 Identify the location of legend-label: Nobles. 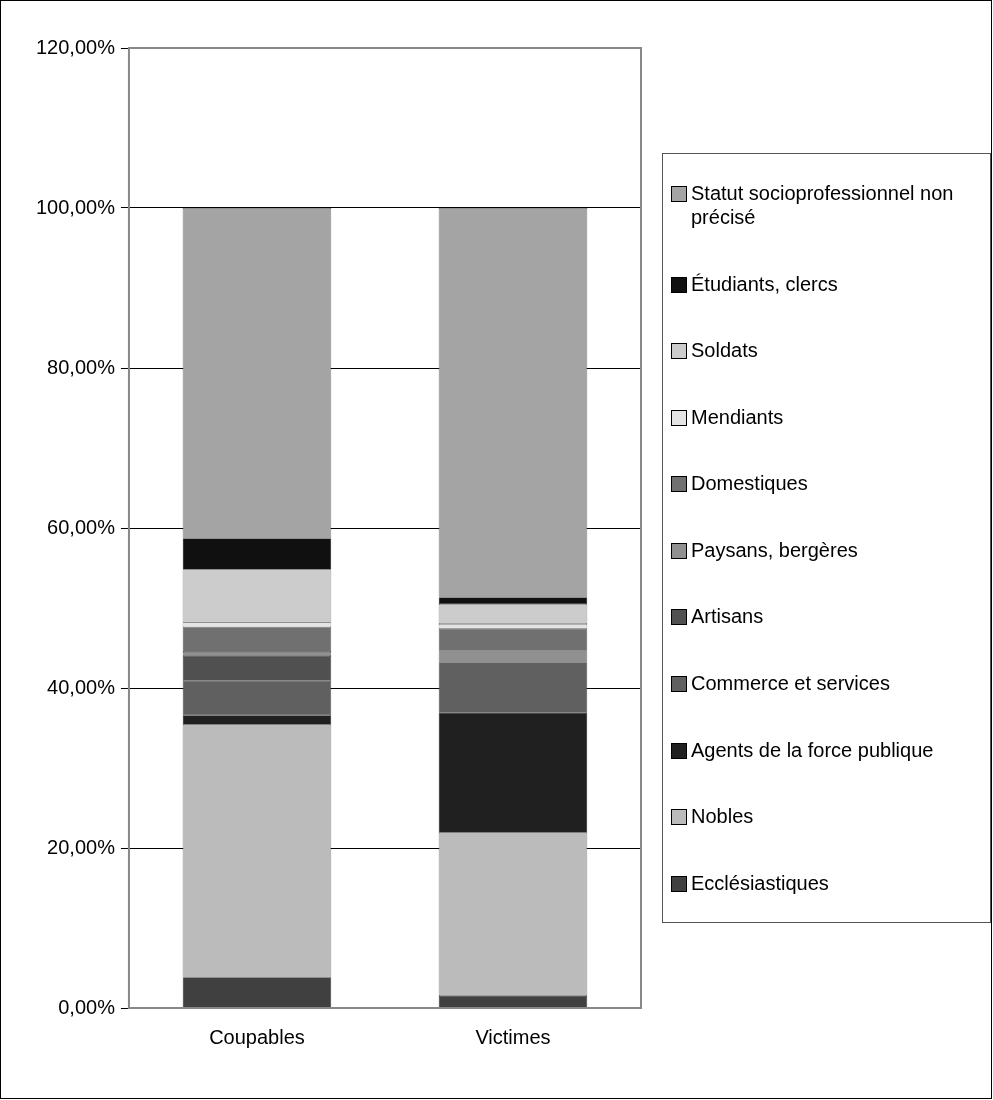
(722, 816).